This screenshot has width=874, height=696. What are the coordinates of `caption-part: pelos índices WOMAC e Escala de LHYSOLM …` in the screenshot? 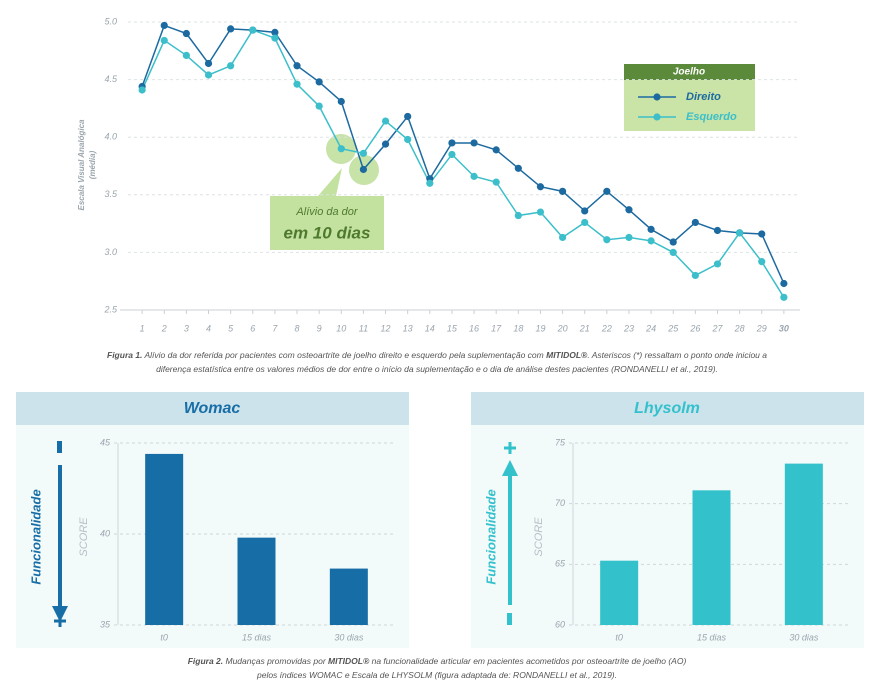 It's located at (436, 675).